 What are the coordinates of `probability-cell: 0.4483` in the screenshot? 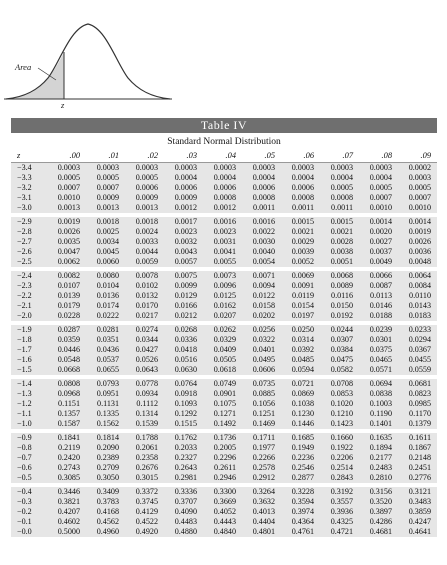 It's located at (183, 521).